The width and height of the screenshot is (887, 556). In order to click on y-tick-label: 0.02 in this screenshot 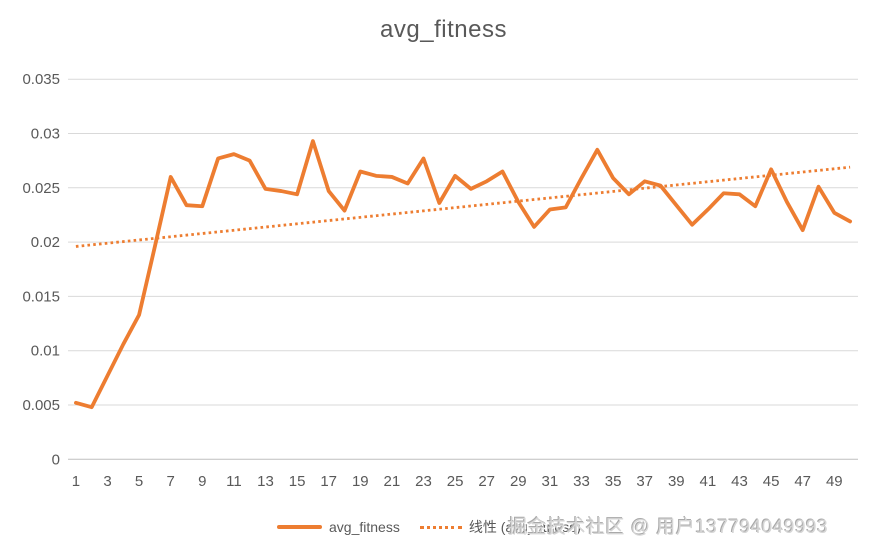, I will do `click(45, 242)`.